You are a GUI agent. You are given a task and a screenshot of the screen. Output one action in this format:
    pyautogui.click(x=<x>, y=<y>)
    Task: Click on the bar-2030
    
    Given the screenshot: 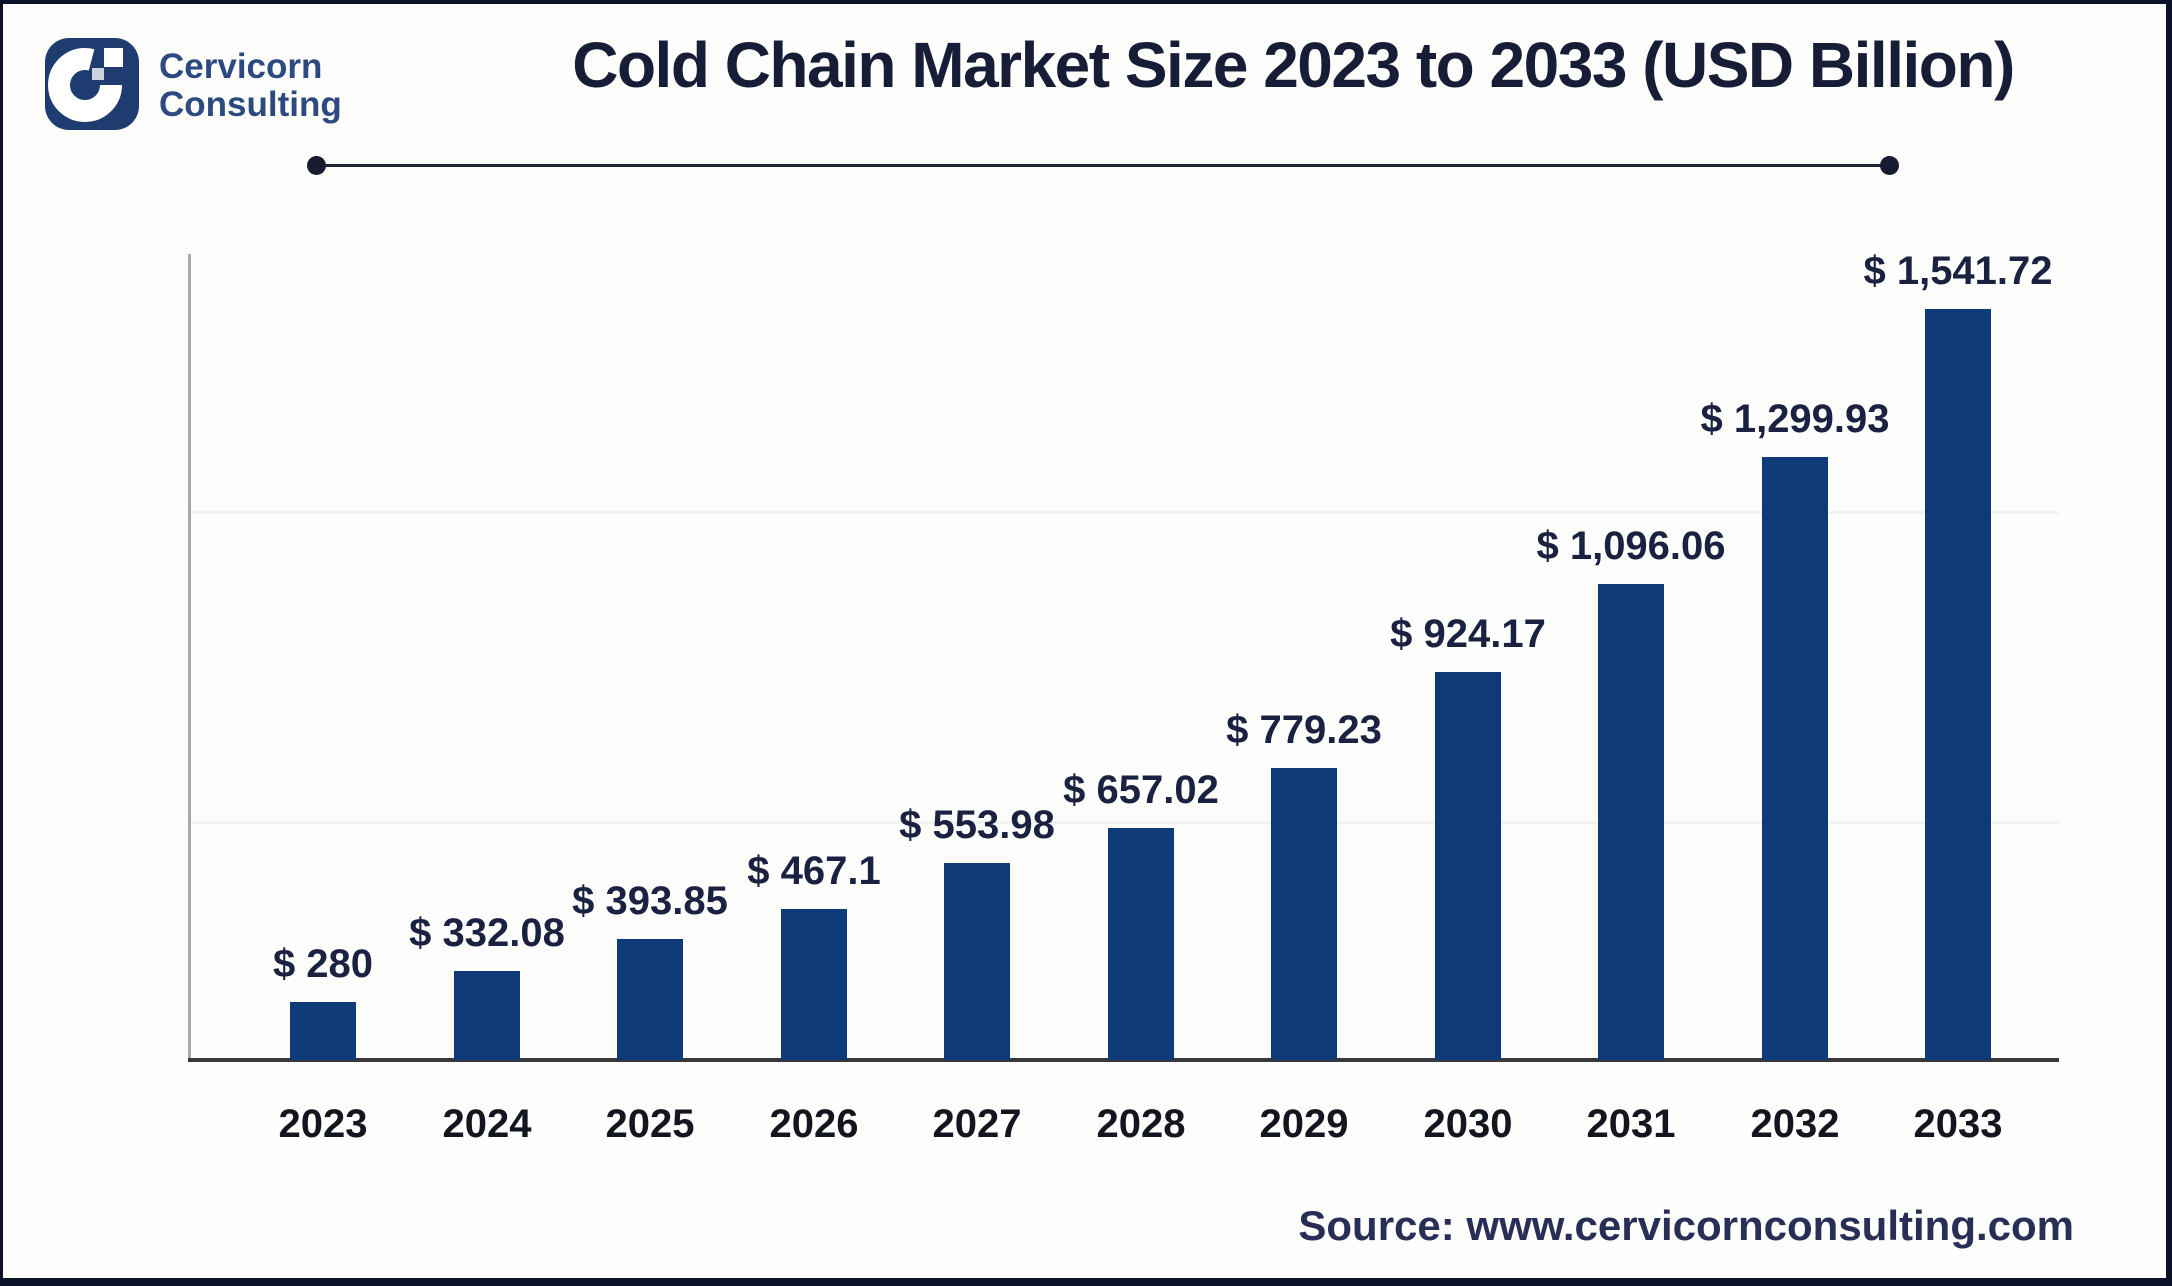 What is the action you would take?
    pyautogui.click(x=1468, y=866)
    